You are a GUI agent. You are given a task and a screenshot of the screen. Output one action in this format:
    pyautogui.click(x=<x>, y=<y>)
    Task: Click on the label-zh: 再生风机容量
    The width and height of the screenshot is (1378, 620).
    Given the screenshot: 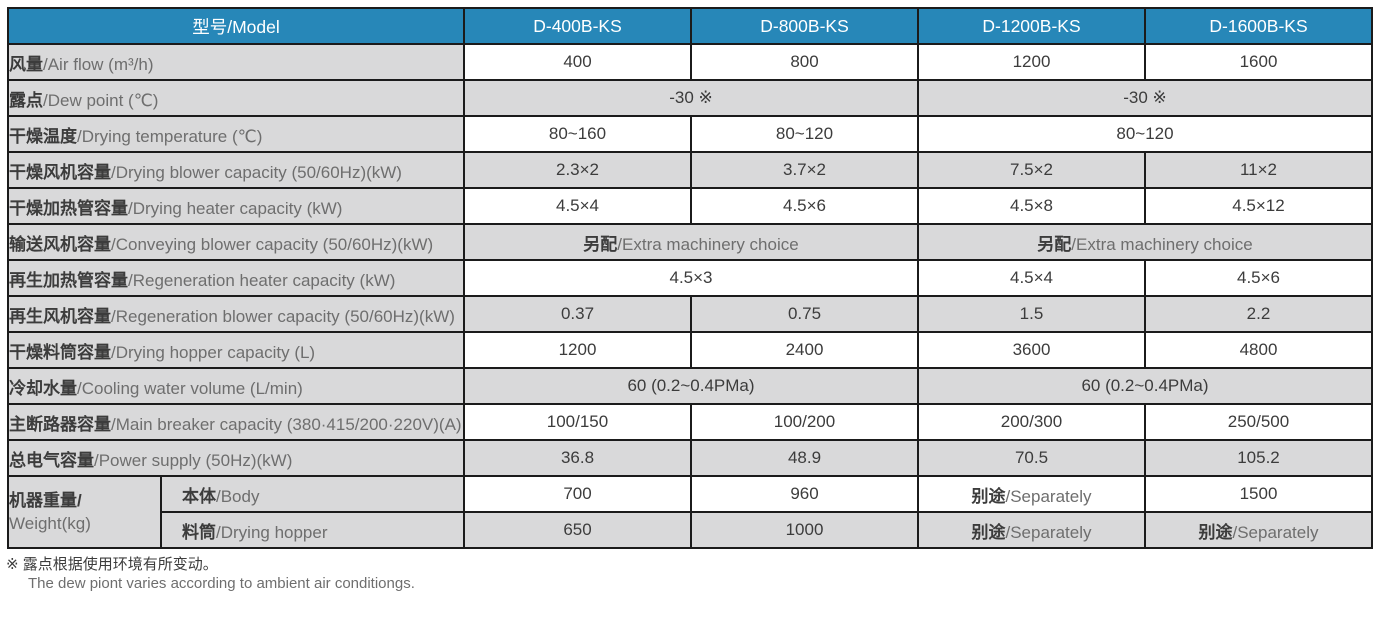 What is the action you would take?
    pyautogui.click(x=60, y=316)
    